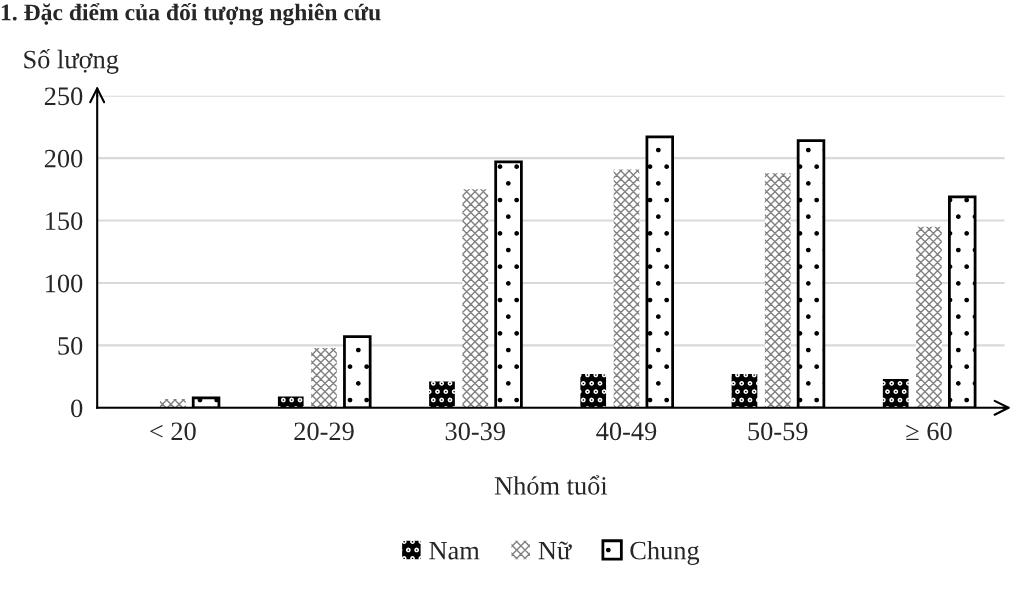  I want to click on y-tick-label: 250, so click(63, 96).